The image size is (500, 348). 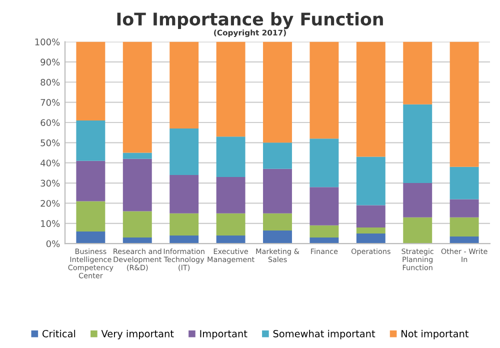 What do you see at coordinates (50, 122) in the screenshot?
I see `y-tick-label: 60%` at bounding box center [50, 122].